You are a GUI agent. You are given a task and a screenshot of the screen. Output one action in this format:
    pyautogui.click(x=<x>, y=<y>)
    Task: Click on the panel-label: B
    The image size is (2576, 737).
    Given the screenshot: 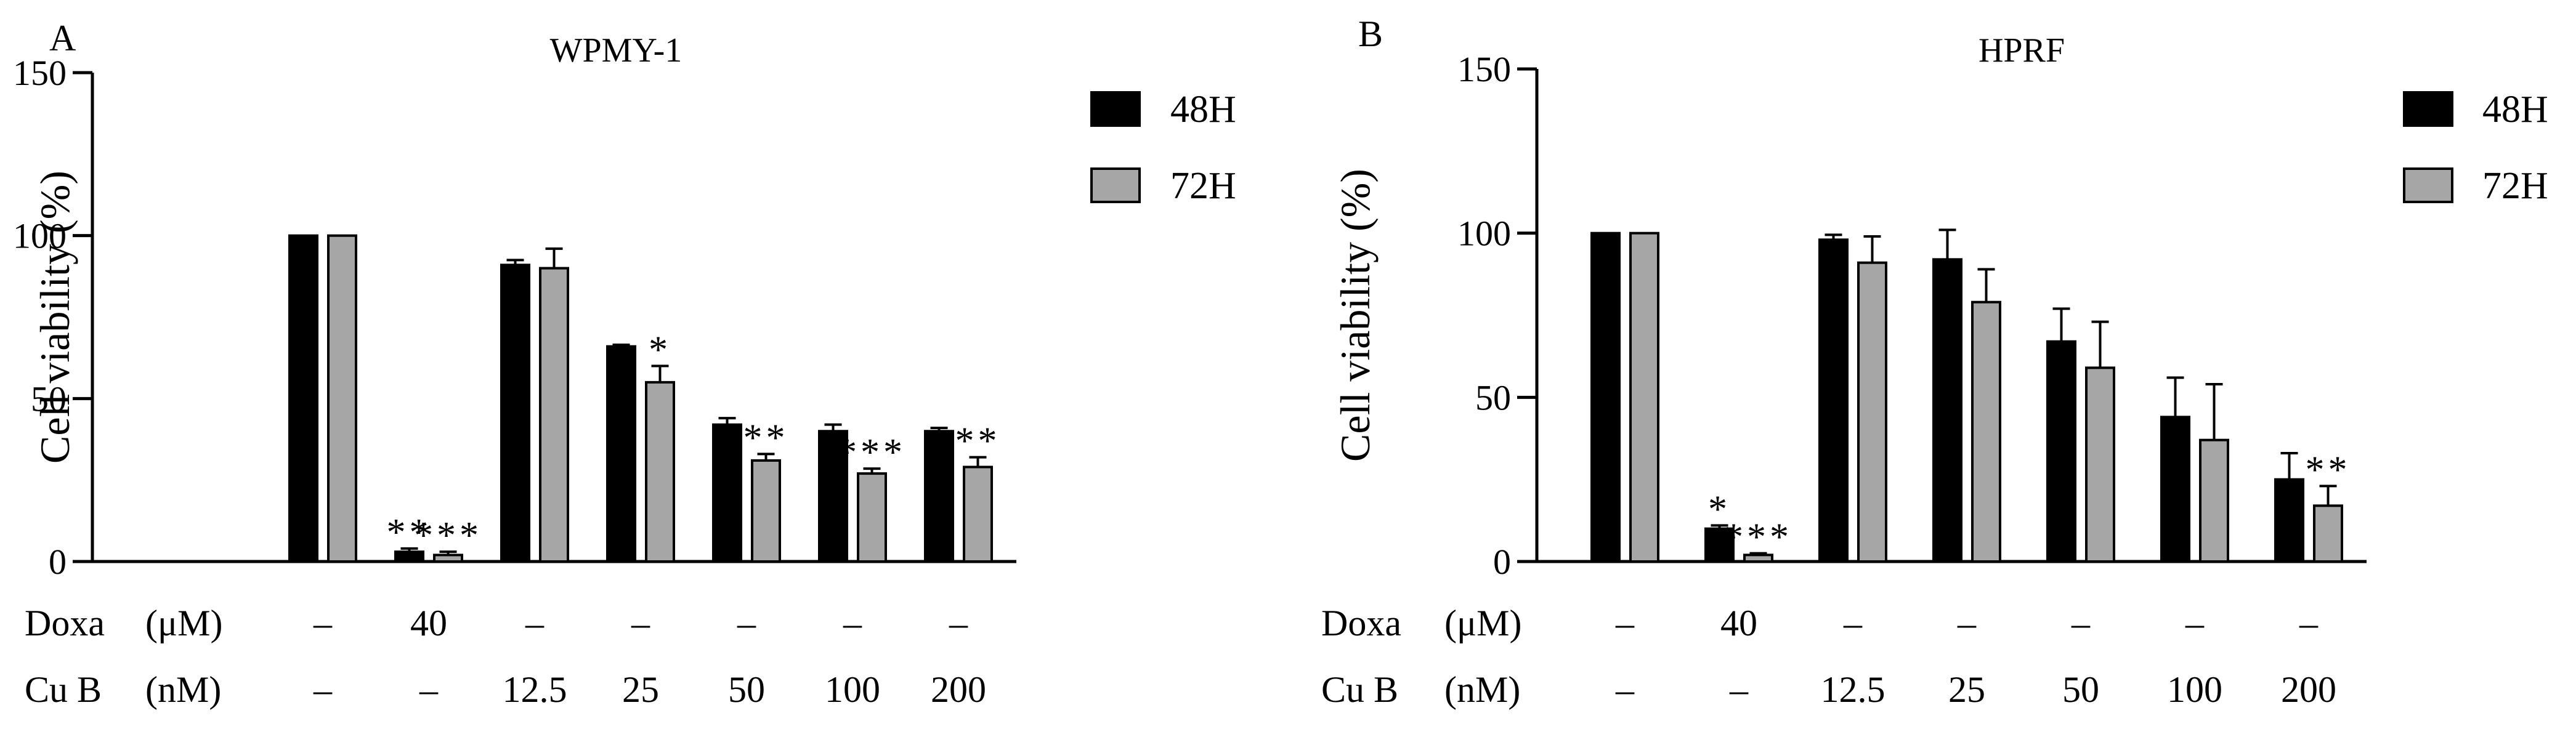 What is the action you would take?
    pyautogui.click(x=1370, y=34)
    